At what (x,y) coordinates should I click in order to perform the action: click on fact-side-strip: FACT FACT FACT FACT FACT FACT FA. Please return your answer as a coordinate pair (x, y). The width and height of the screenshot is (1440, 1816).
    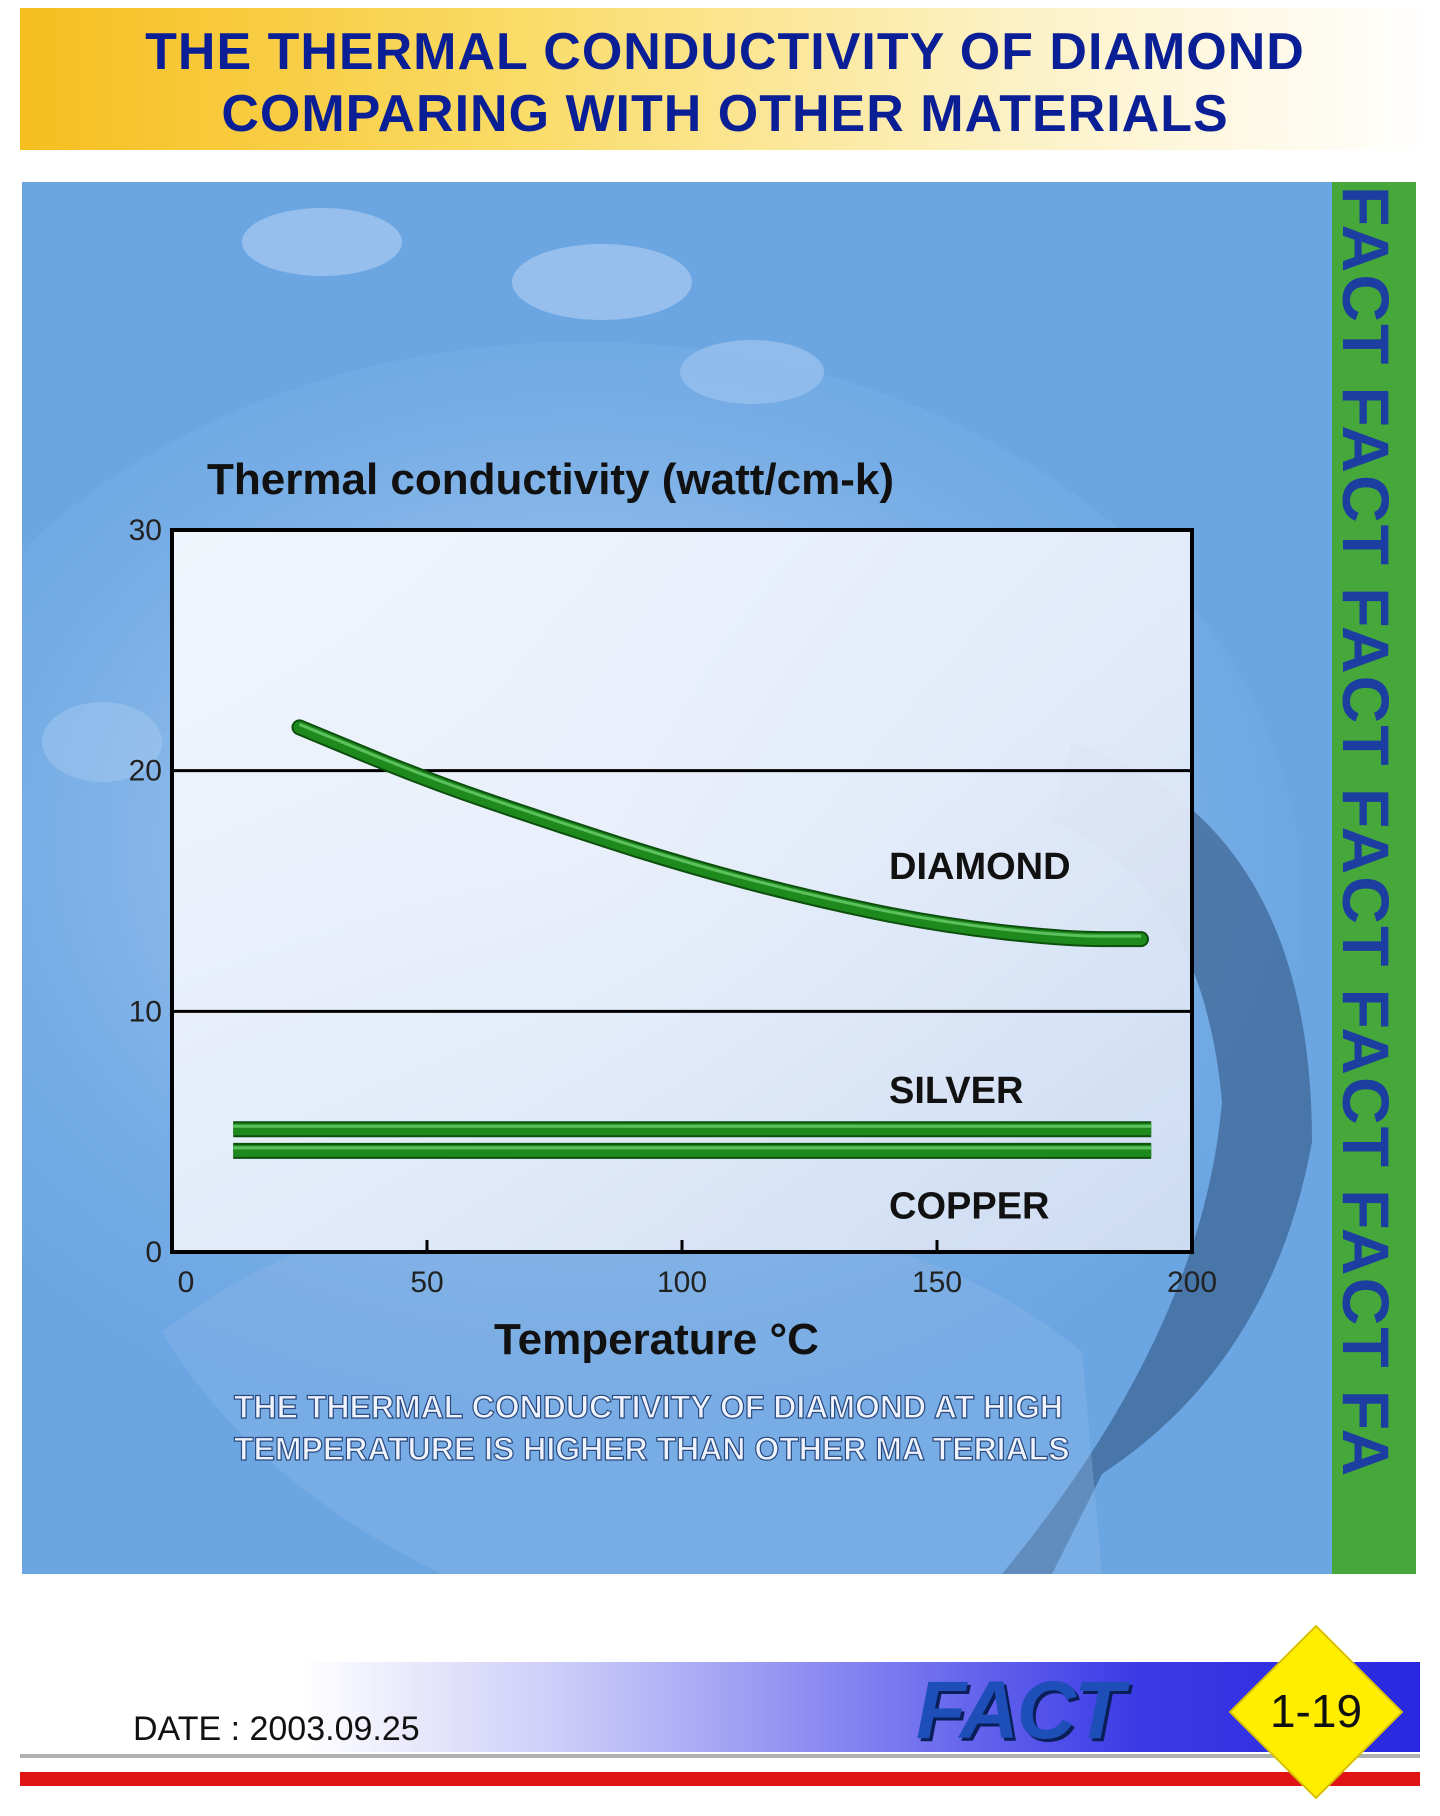
    Looking at the image, I should click on (1374, 878).